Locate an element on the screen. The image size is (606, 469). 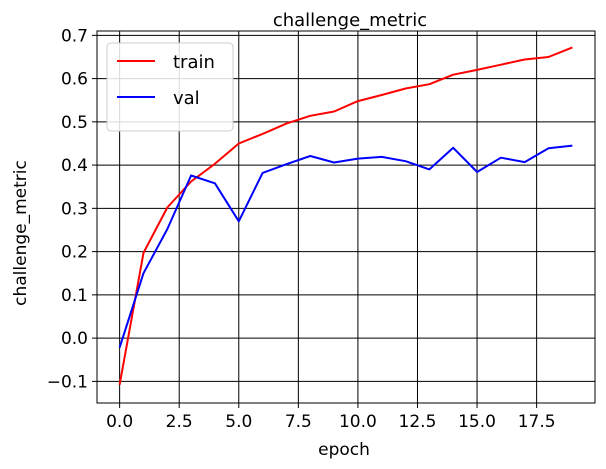
x-tick-label: 0.0 is located at coordinates (119, 422).